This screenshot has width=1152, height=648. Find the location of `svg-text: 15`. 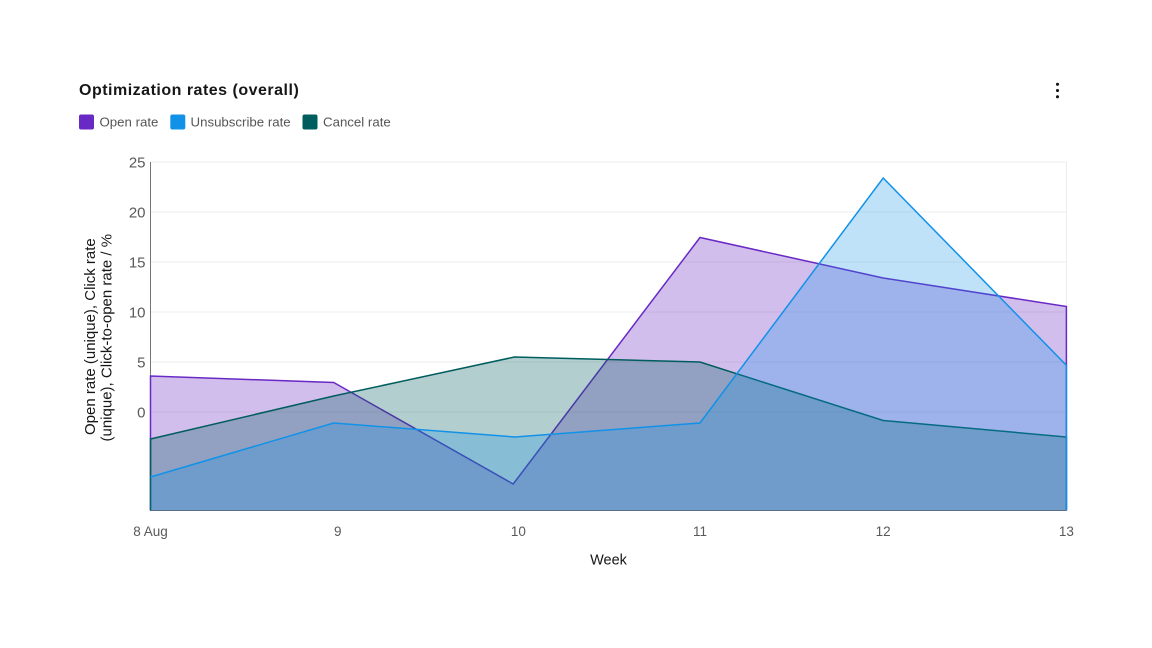

svg-text: 15 is located at coordinates (137, 262).